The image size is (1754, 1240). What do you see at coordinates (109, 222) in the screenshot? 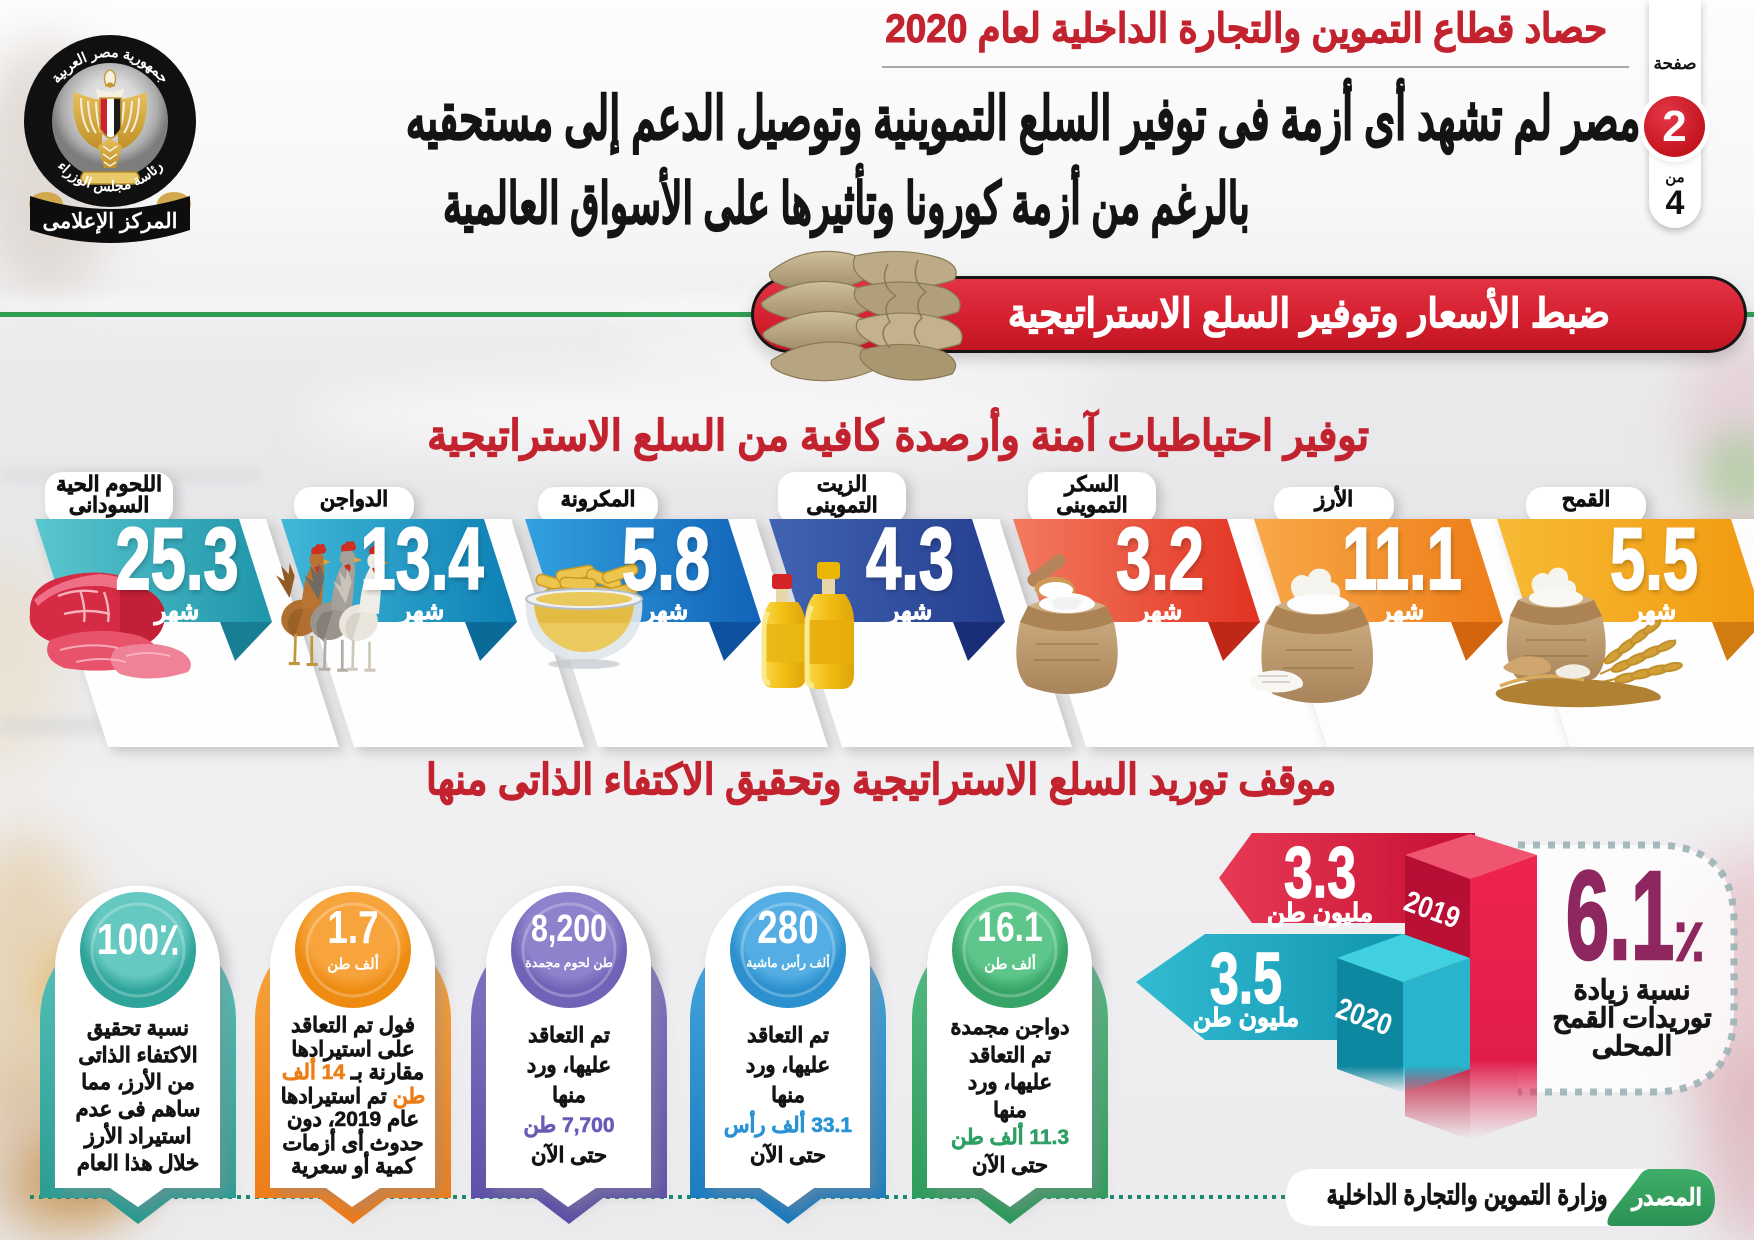
I see `svg-text: المركز الإعلامى` at bounding box center [109, 222].